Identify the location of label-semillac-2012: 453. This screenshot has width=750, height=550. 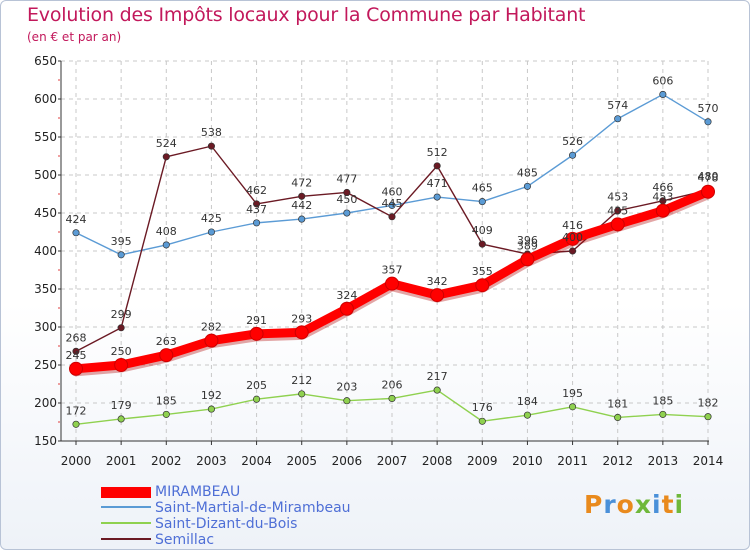
(617, 197).